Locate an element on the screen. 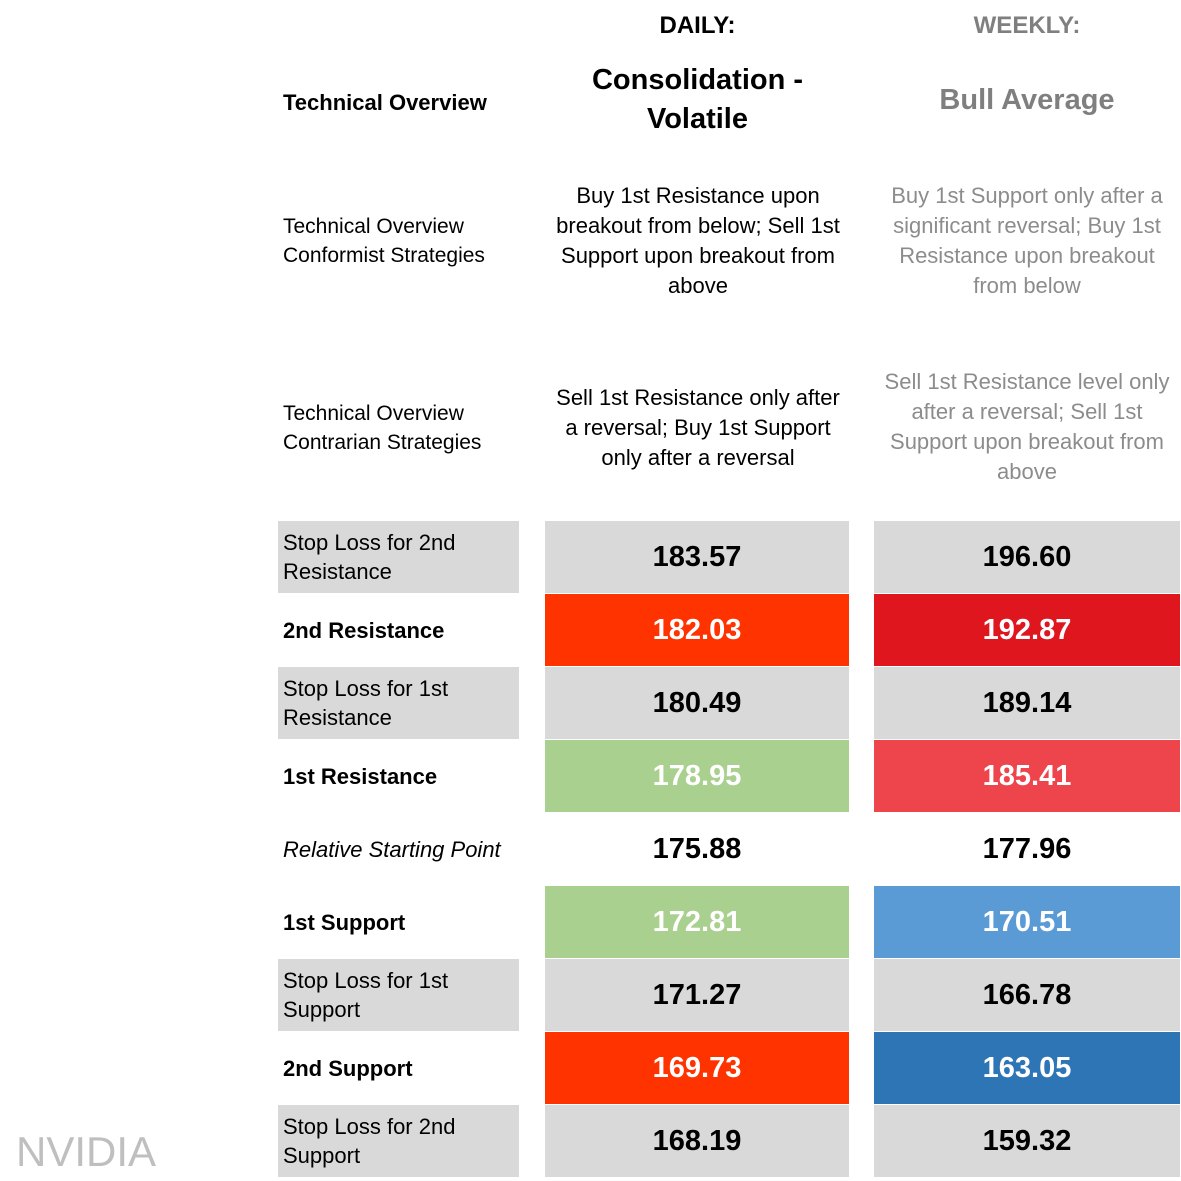  weekly-header: WEEKLY: is located at coordinates (1027, 25).